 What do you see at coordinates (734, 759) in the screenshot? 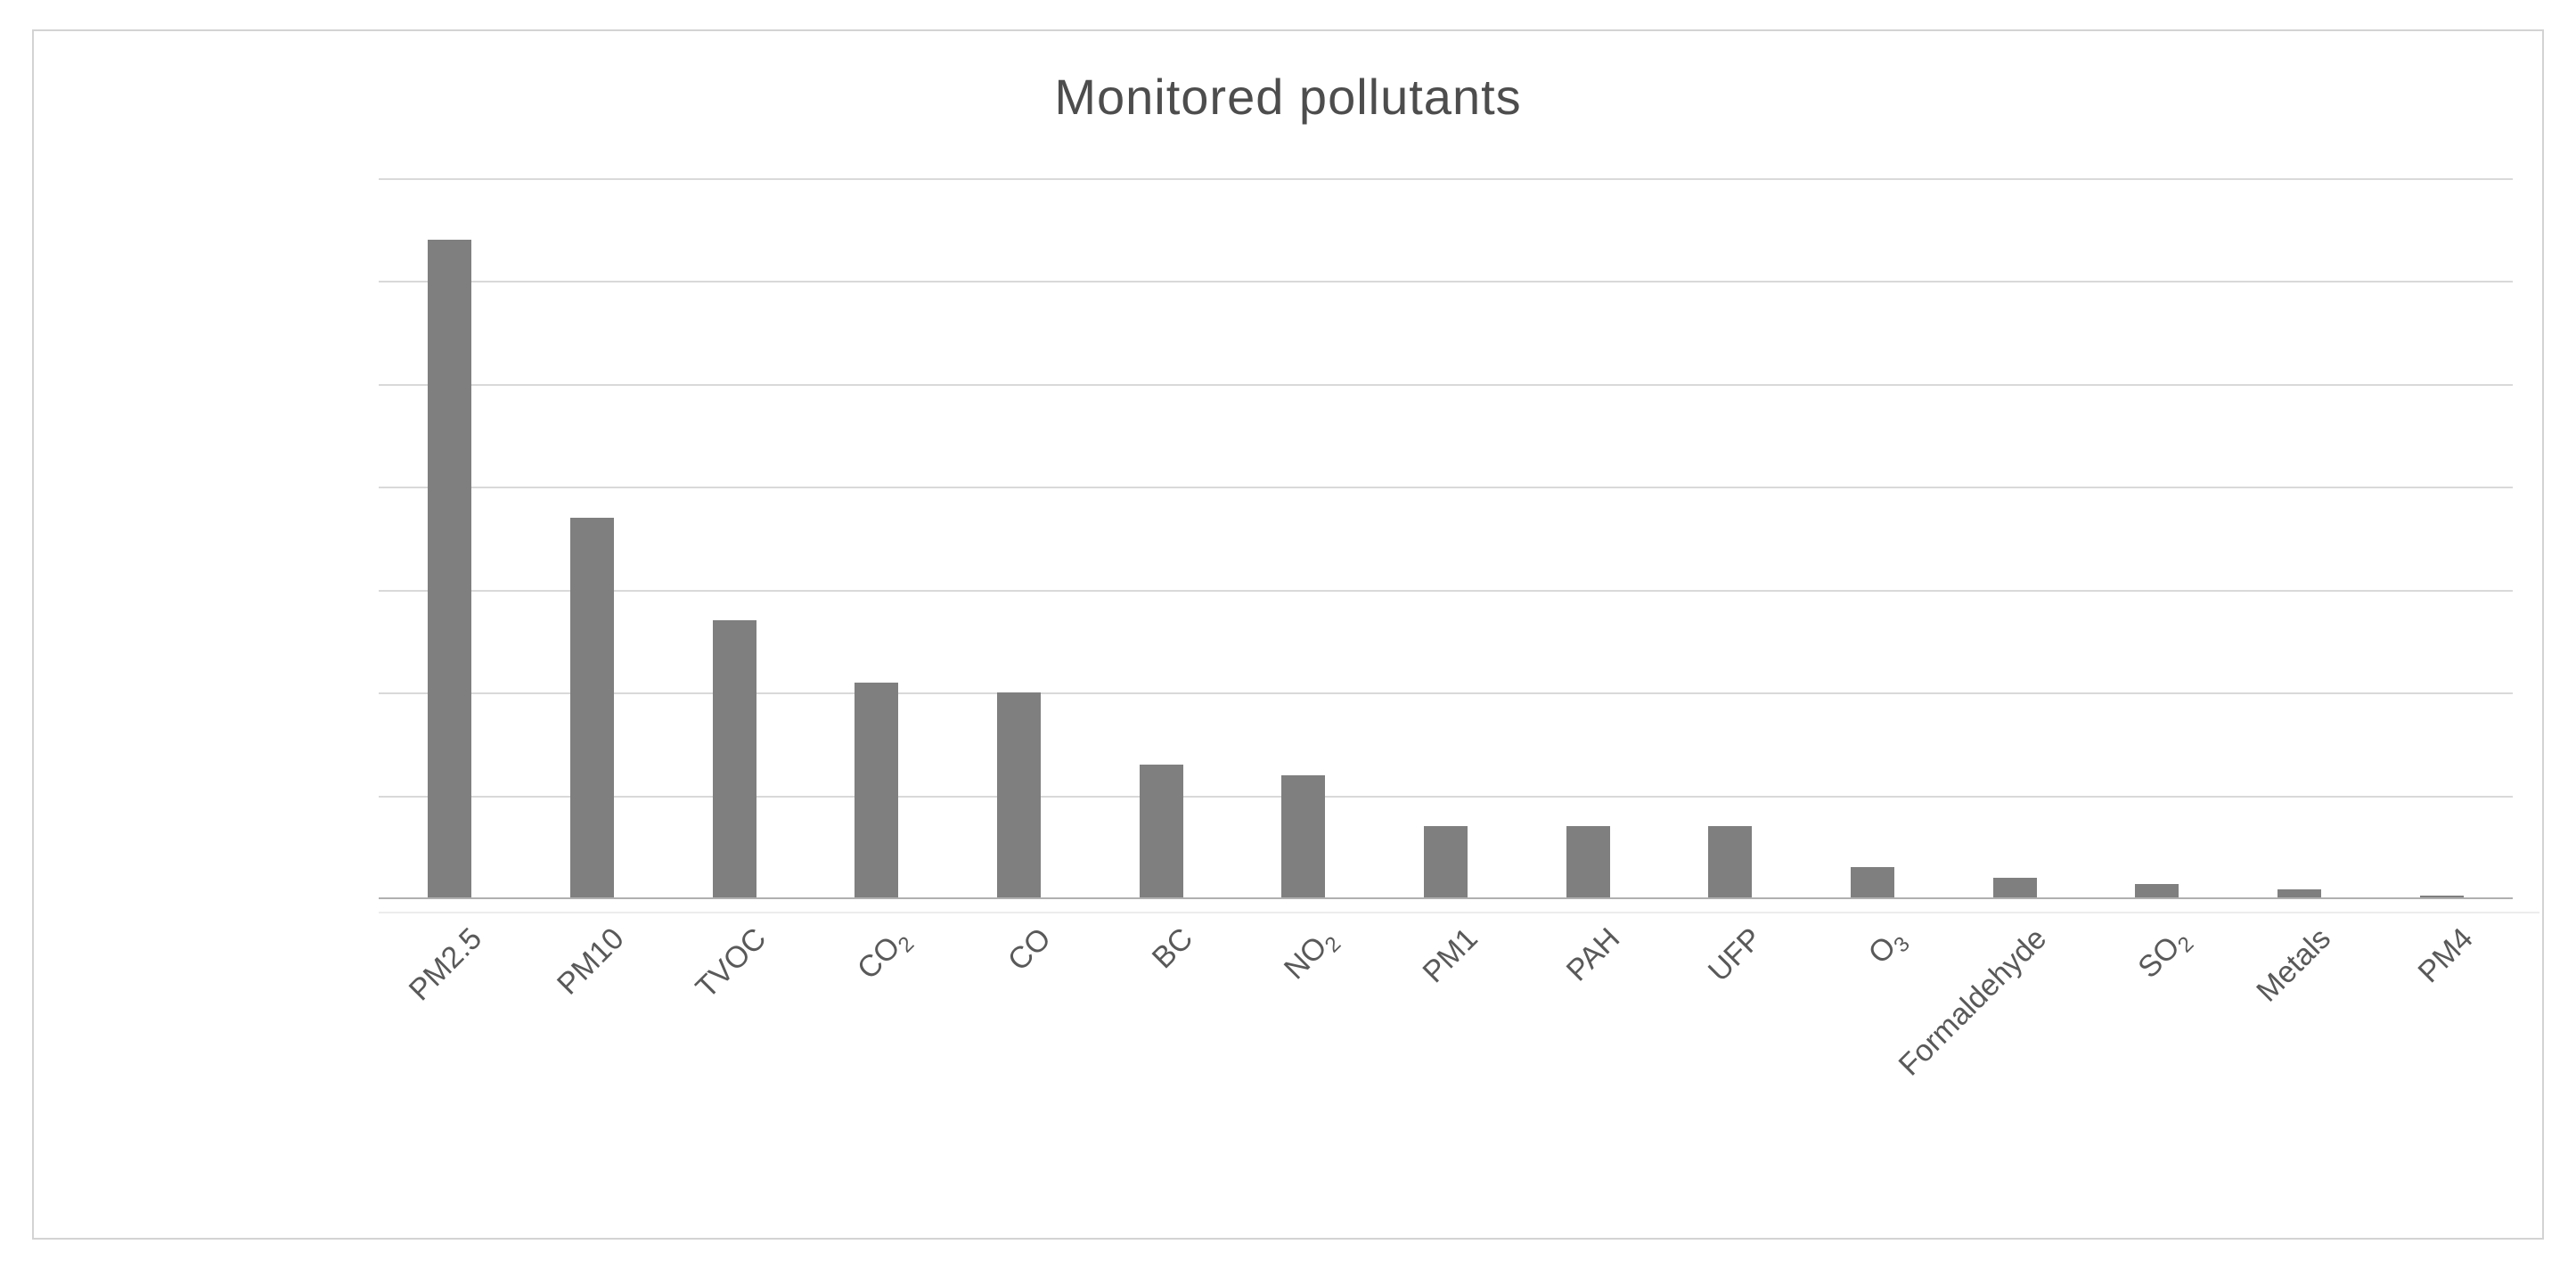
I see `bar-TVOC` at bounding box center [734, 759].